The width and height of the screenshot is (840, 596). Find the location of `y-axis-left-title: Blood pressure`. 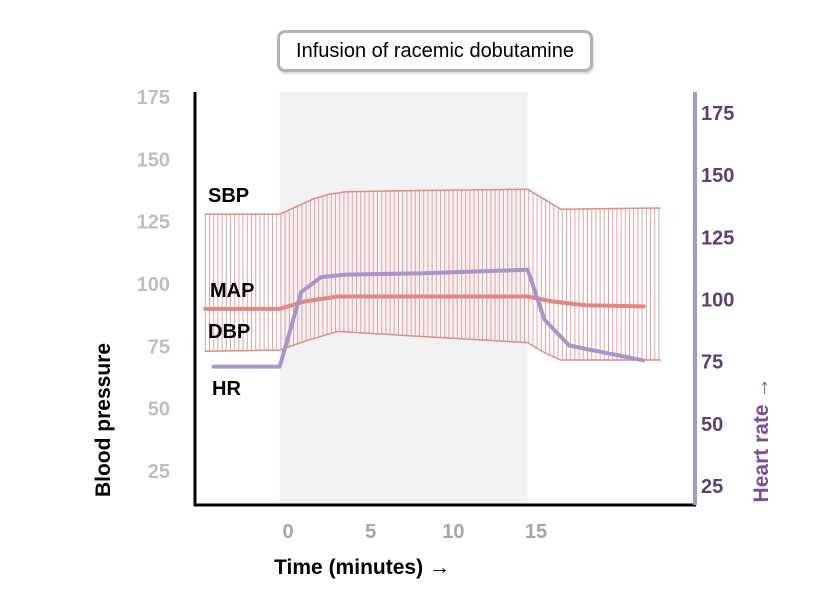

y-axis-left-title: Blood pressure is located at coordinates (103, 420).